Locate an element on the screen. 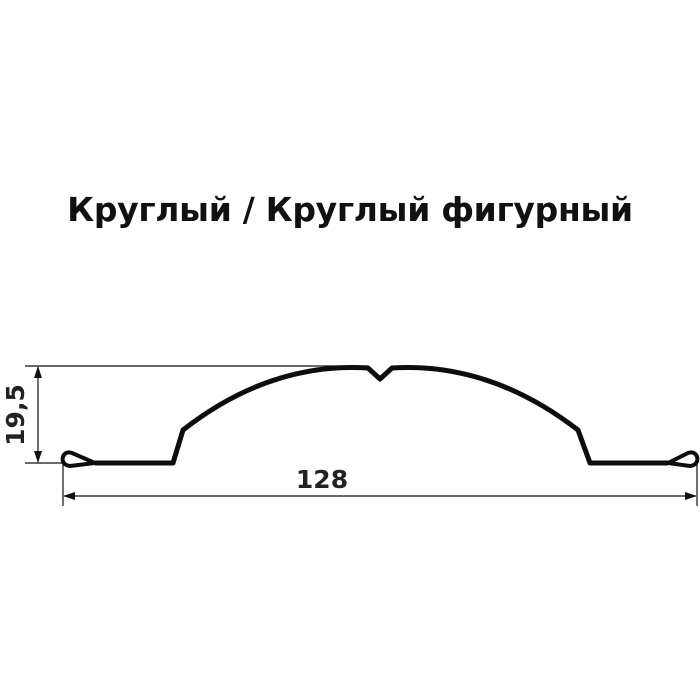 This screenshot has width=700, height=700. diagram-title: Круглый / Круглый фигурный is located at coordinates (350, 209).